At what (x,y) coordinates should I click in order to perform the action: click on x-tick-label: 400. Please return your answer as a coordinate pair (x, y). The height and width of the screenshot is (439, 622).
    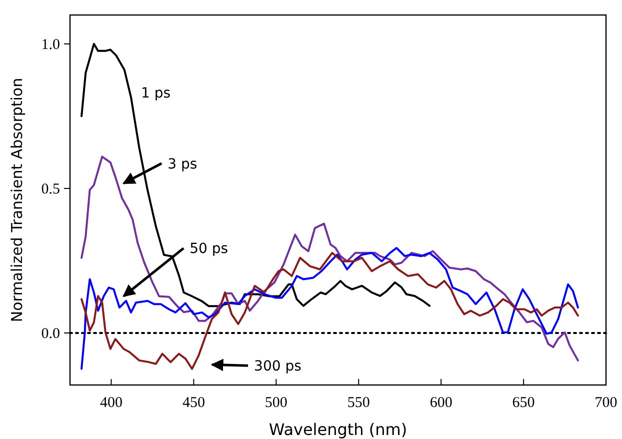
    Looking at the image, I should click on (111, 403).